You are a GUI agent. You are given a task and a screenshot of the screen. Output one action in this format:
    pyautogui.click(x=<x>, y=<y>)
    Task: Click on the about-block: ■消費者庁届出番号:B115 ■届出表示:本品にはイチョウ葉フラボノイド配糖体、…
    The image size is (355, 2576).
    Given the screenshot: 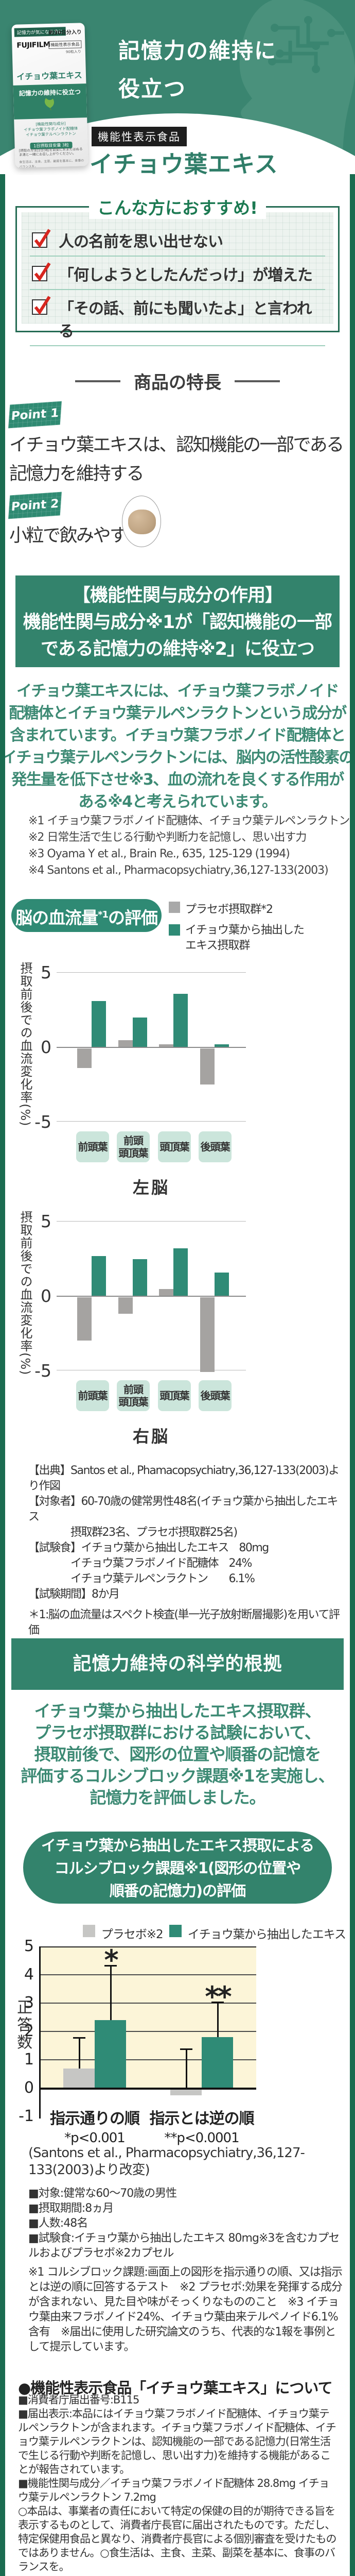 What is the action you would take?
    pyautogui.click(x=177, y=2483)
    